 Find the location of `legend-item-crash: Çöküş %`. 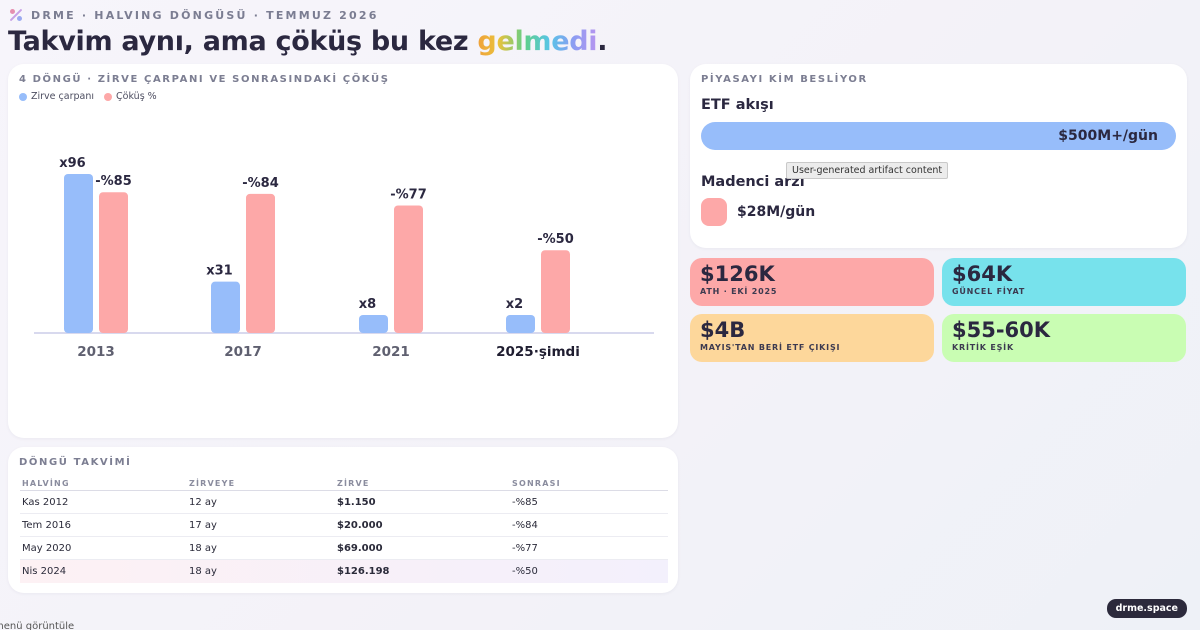

legend-item-crash: Çöküş % is located at coordinates (130, 96).